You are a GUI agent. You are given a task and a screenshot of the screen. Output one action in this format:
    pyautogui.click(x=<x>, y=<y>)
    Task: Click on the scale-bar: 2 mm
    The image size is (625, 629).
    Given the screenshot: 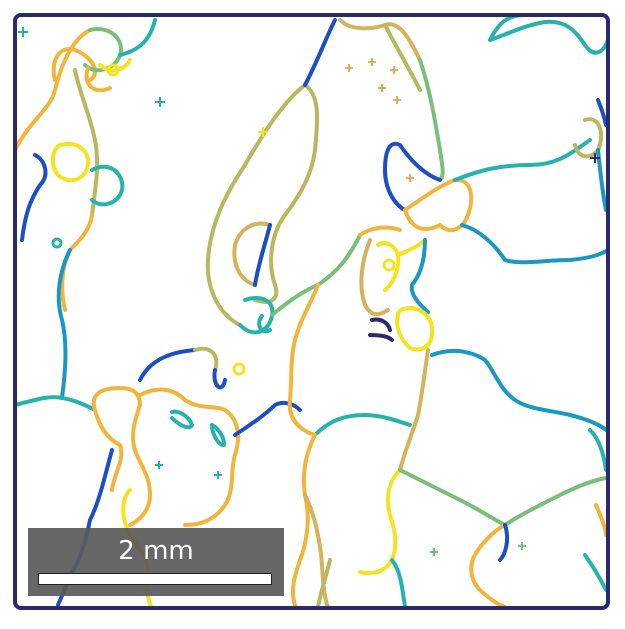 What is the action you would take?
    pyautogui.click(x=156, y=562)
    